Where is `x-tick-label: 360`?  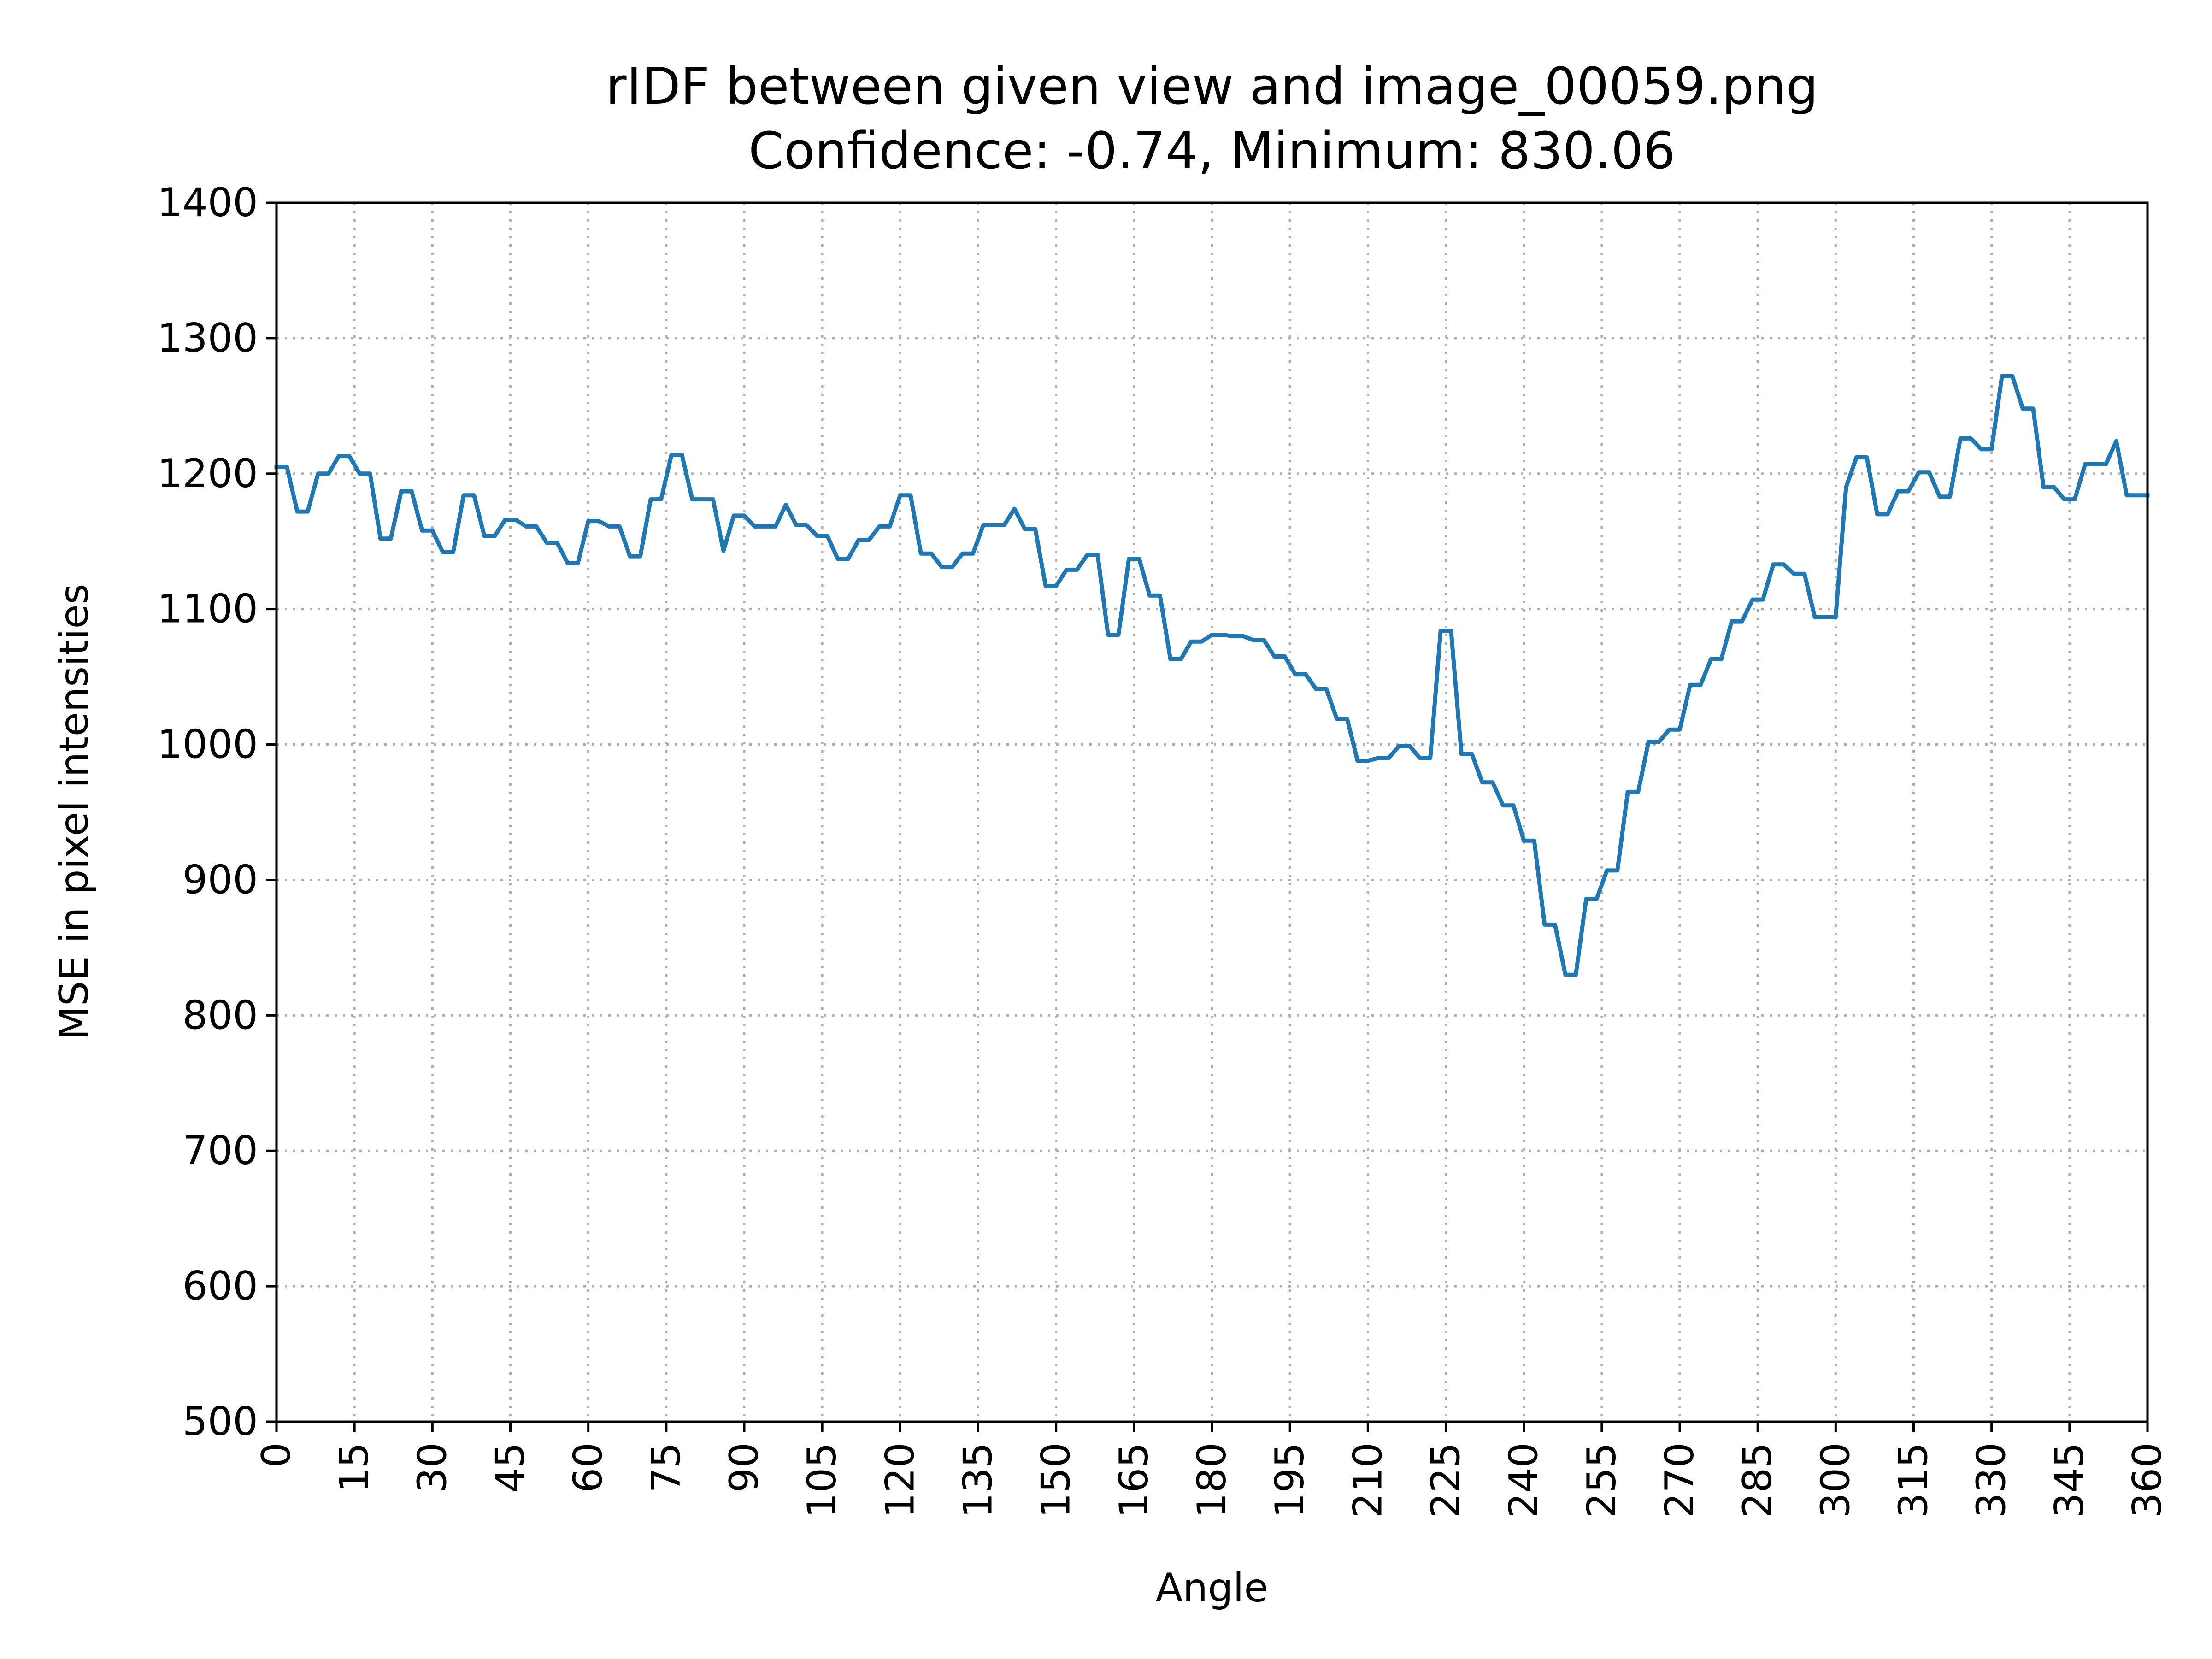 x-tick-label: 360 is located at coordinates (2147, 1480).